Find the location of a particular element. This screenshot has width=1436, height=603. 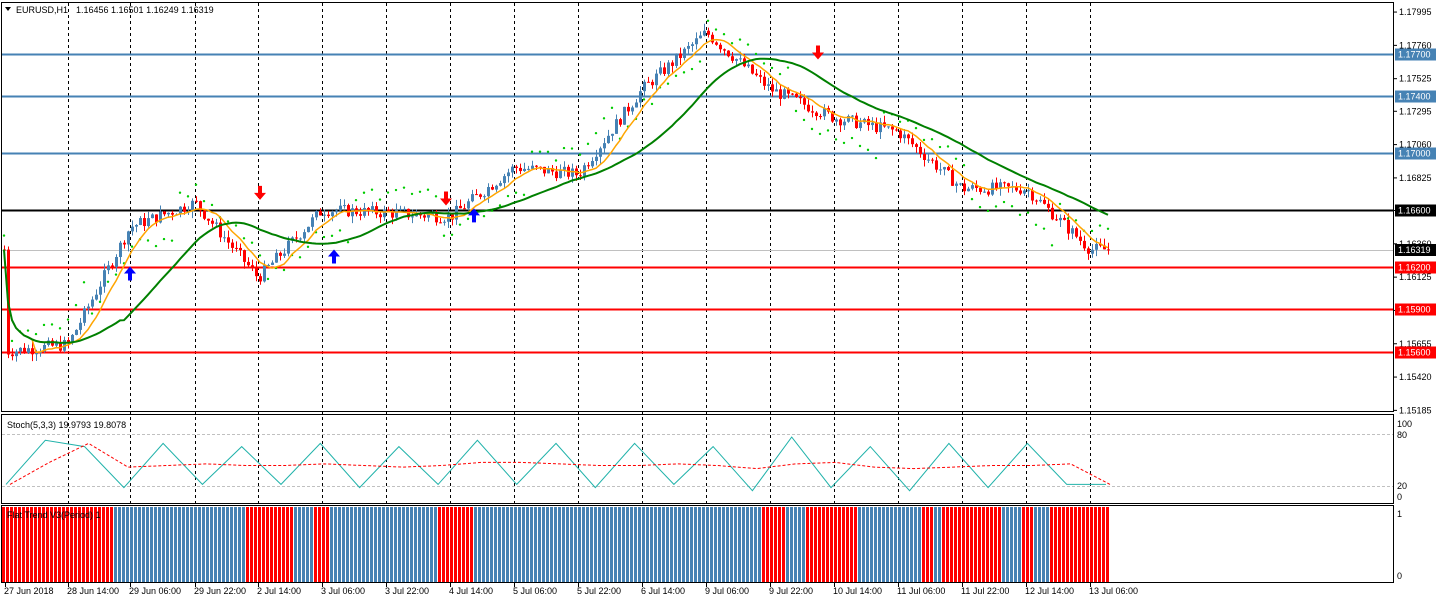

level-tag-label: 1.17400 is located at coordinates (1414, 97).